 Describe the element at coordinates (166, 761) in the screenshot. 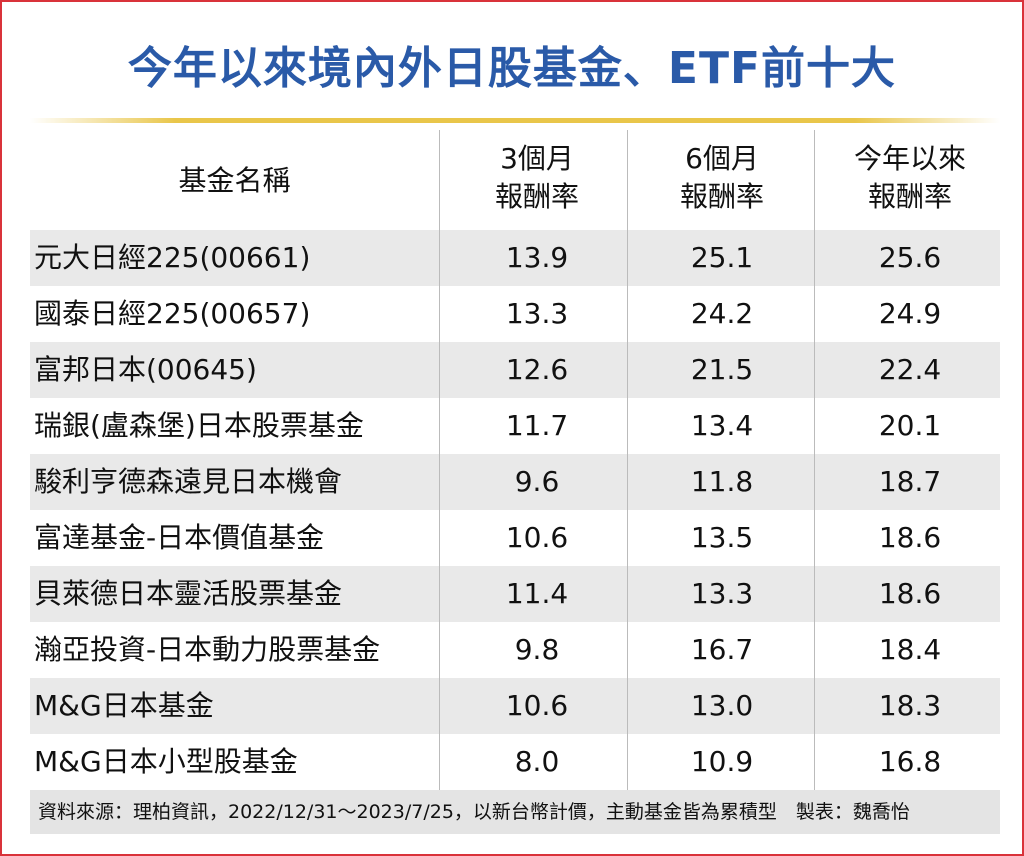

I see `fund-name: M&G日本小型股基金` at that location.